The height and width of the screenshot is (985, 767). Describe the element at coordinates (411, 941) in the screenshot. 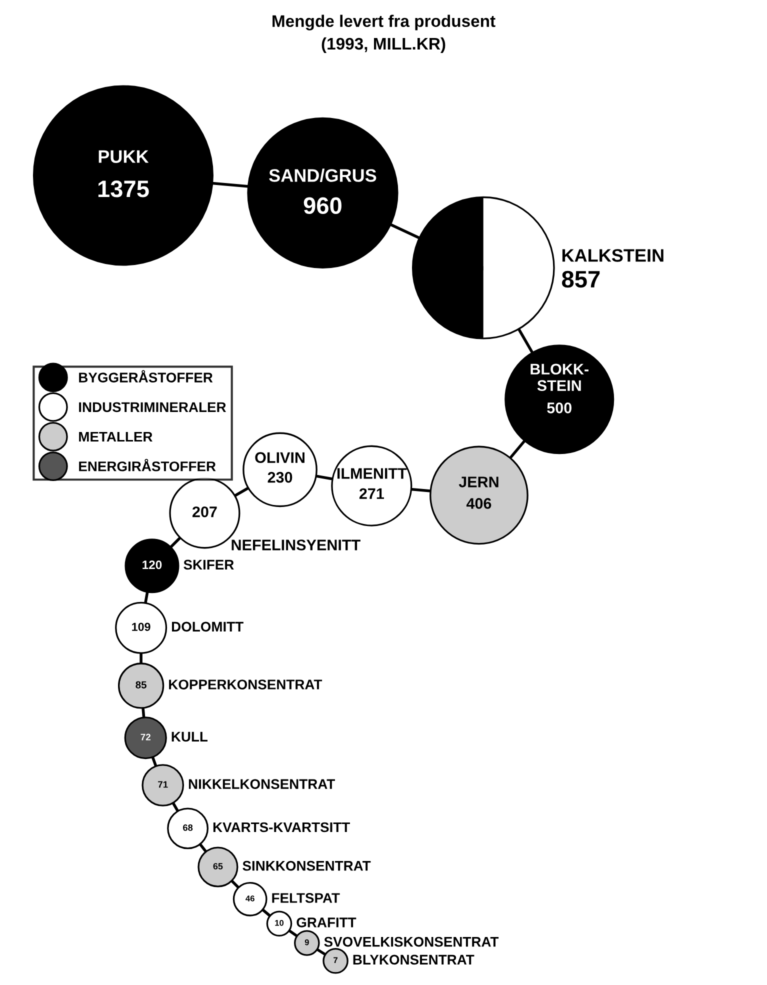

I see `category-label: SVOVELKISKONSENTRAT` at that location.